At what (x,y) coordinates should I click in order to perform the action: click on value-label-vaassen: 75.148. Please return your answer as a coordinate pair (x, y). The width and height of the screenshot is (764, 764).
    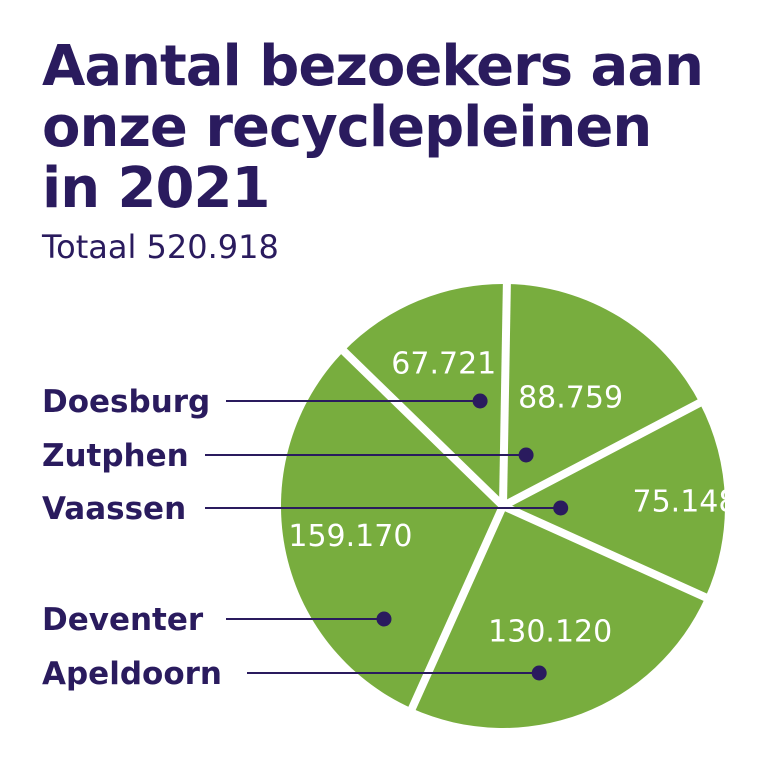
    Looking at the image, I should click on (685, 502).